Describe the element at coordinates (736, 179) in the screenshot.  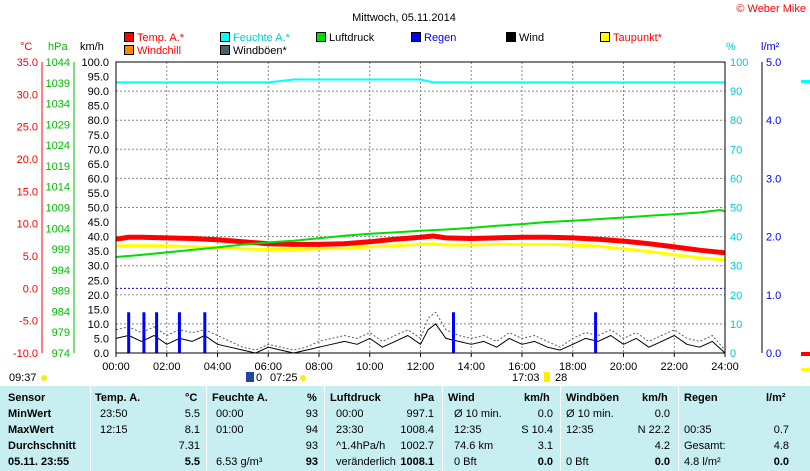
I see `humidity-tick-label: 60` at that location.